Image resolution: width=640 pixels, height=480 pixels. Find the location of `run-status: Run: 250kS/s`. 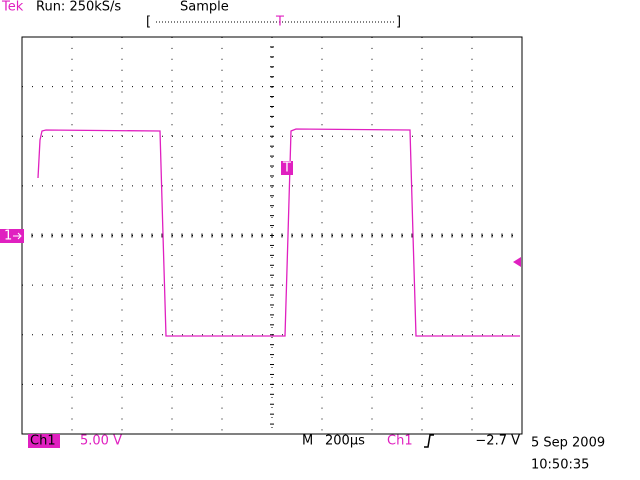

run-status: Run: 250kS/s is located at coordinates (78, 7).